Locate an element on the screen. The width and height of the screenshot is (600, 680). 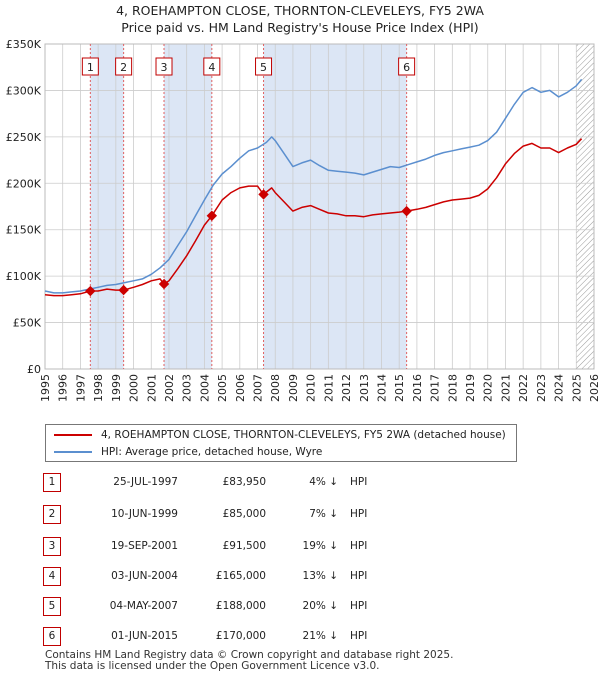
sale-number-badge: 6 is located at coordinates (52, 636).